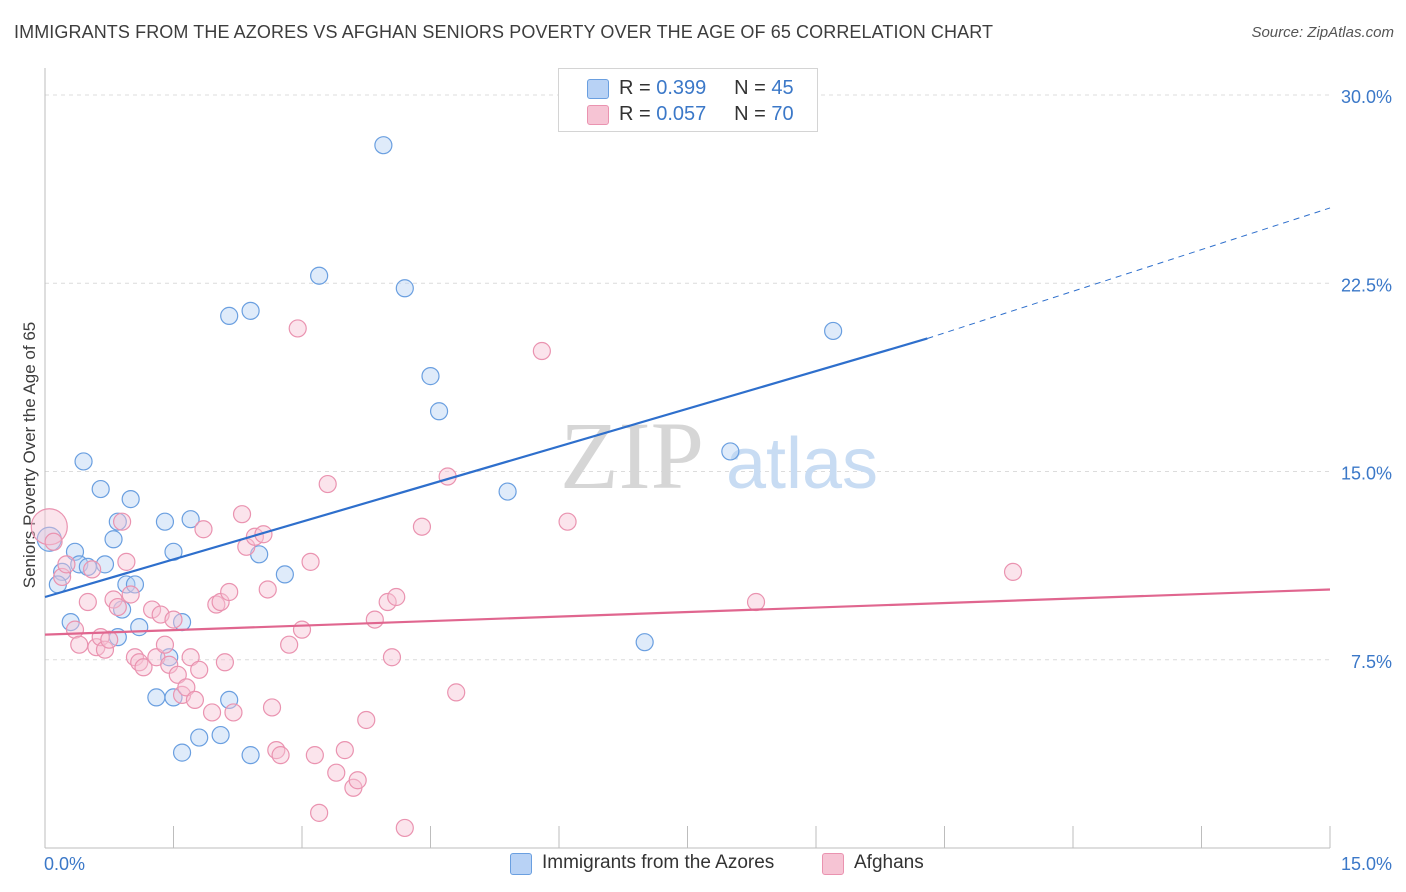  Describe the element at coordinates (658, 862) in the screenshot. I see `series-name-azores: Immigrants from the Azores` at that location.